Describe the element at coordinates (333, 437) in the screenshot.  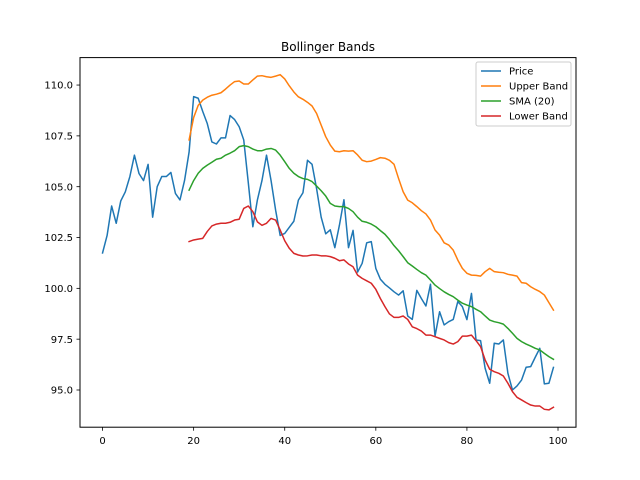
I see `x-axis: 0 20 40 60 80 100` at that location.